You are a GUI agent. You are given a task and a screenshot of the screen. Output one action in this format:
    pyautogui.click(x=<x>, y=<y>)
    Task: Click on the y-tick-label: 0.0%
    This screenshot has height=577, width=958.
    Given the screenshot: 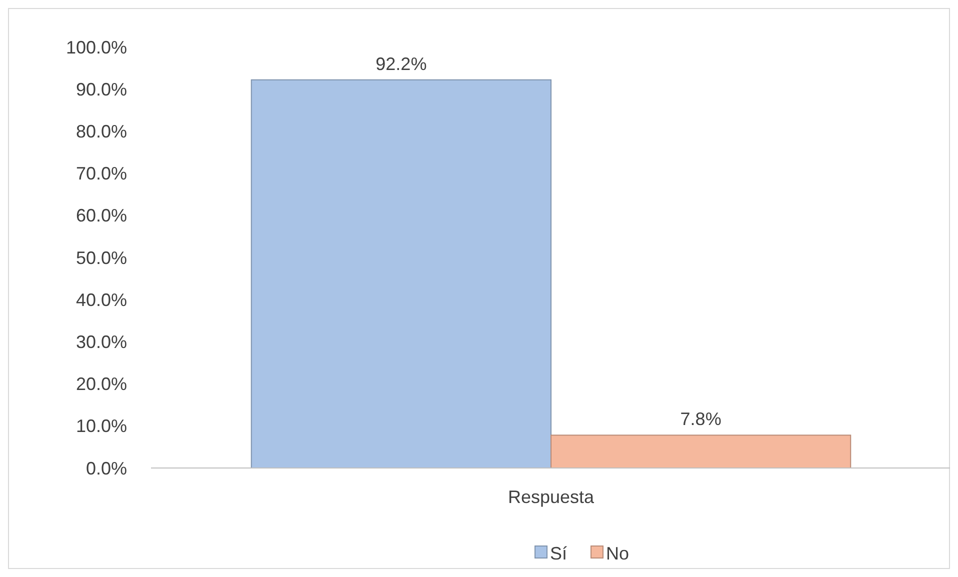 What is the action you would take?
    pyautogui.click(x=106, y=468)
    